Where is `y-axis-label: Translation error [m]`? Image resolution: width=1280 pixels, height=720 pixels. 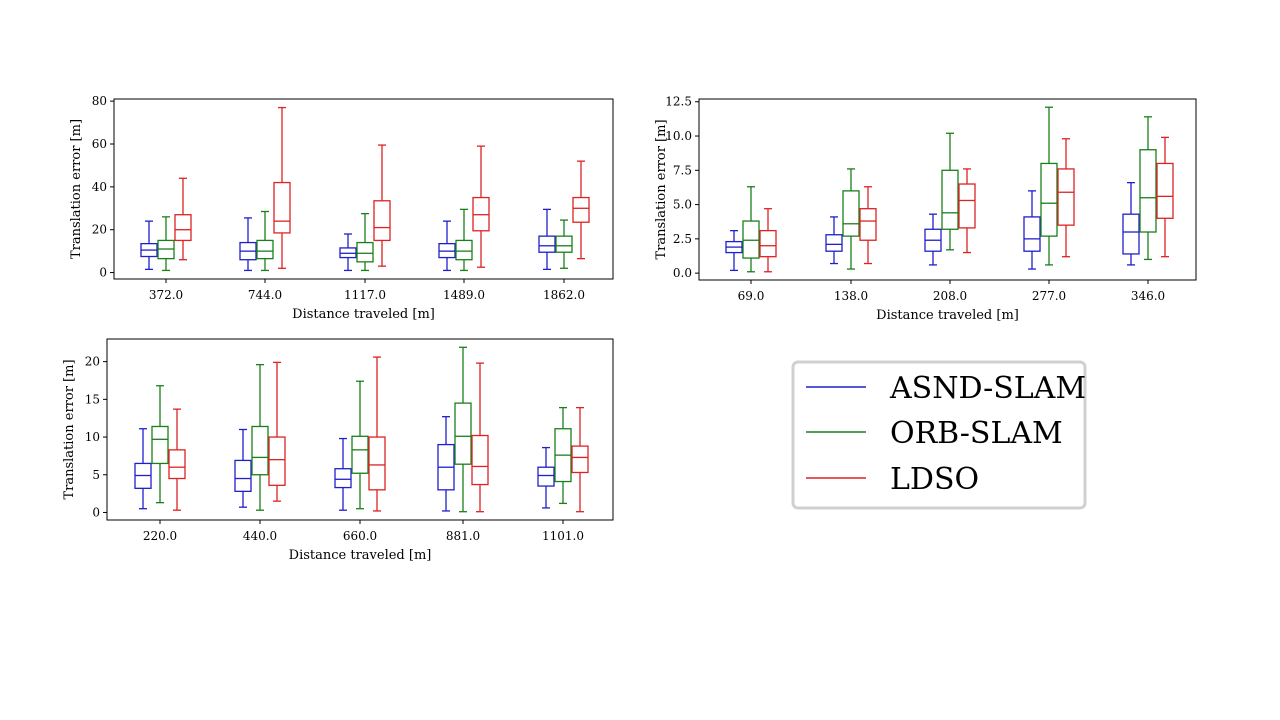
y-axis-label: Translation error [m] is located at coordinates (661, 189).